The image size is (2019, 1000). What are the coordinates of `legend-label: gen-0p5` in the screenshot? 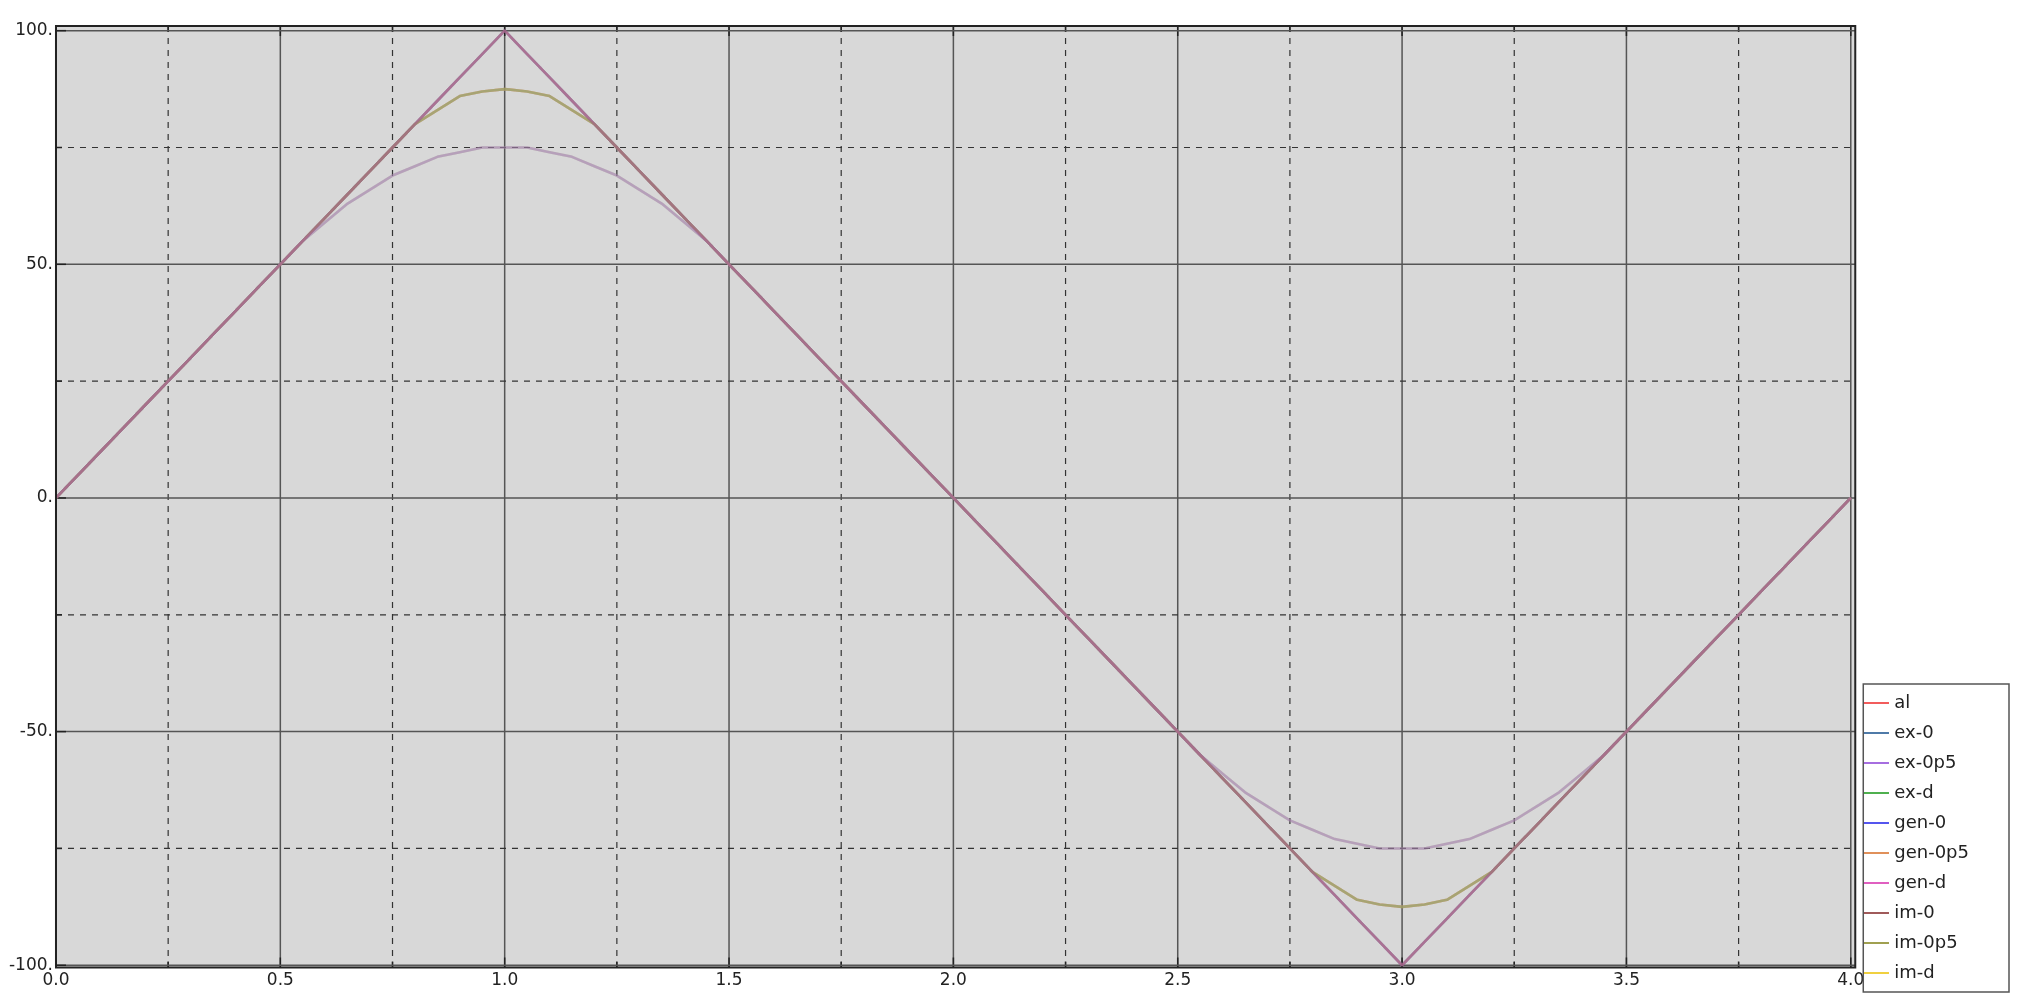 It's located at (1931, 851).